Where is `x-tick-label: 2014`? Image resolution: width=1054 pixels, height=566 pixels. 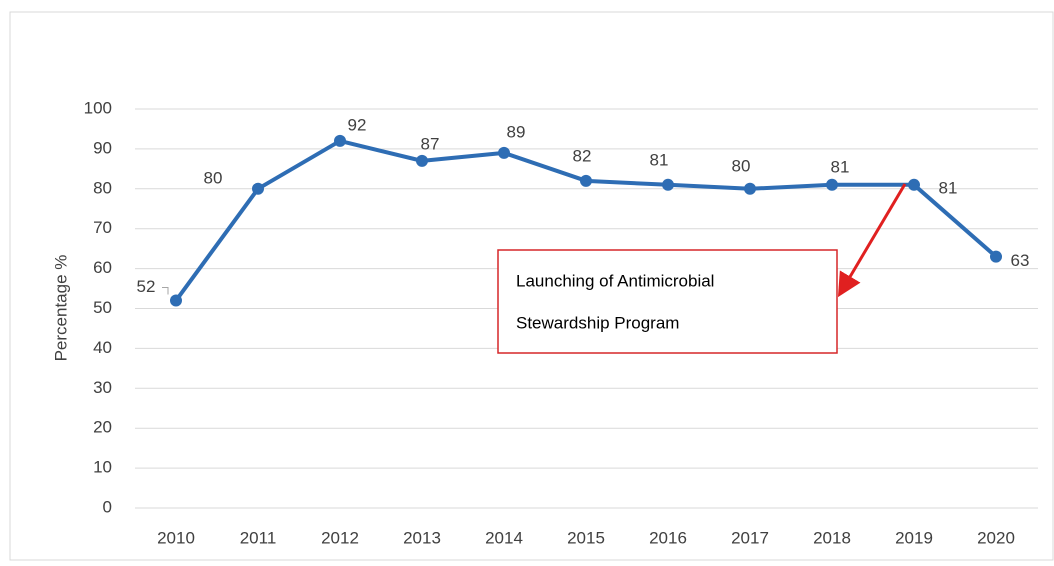
x-tick-label: 2014 is located at coordinates (504, 537).